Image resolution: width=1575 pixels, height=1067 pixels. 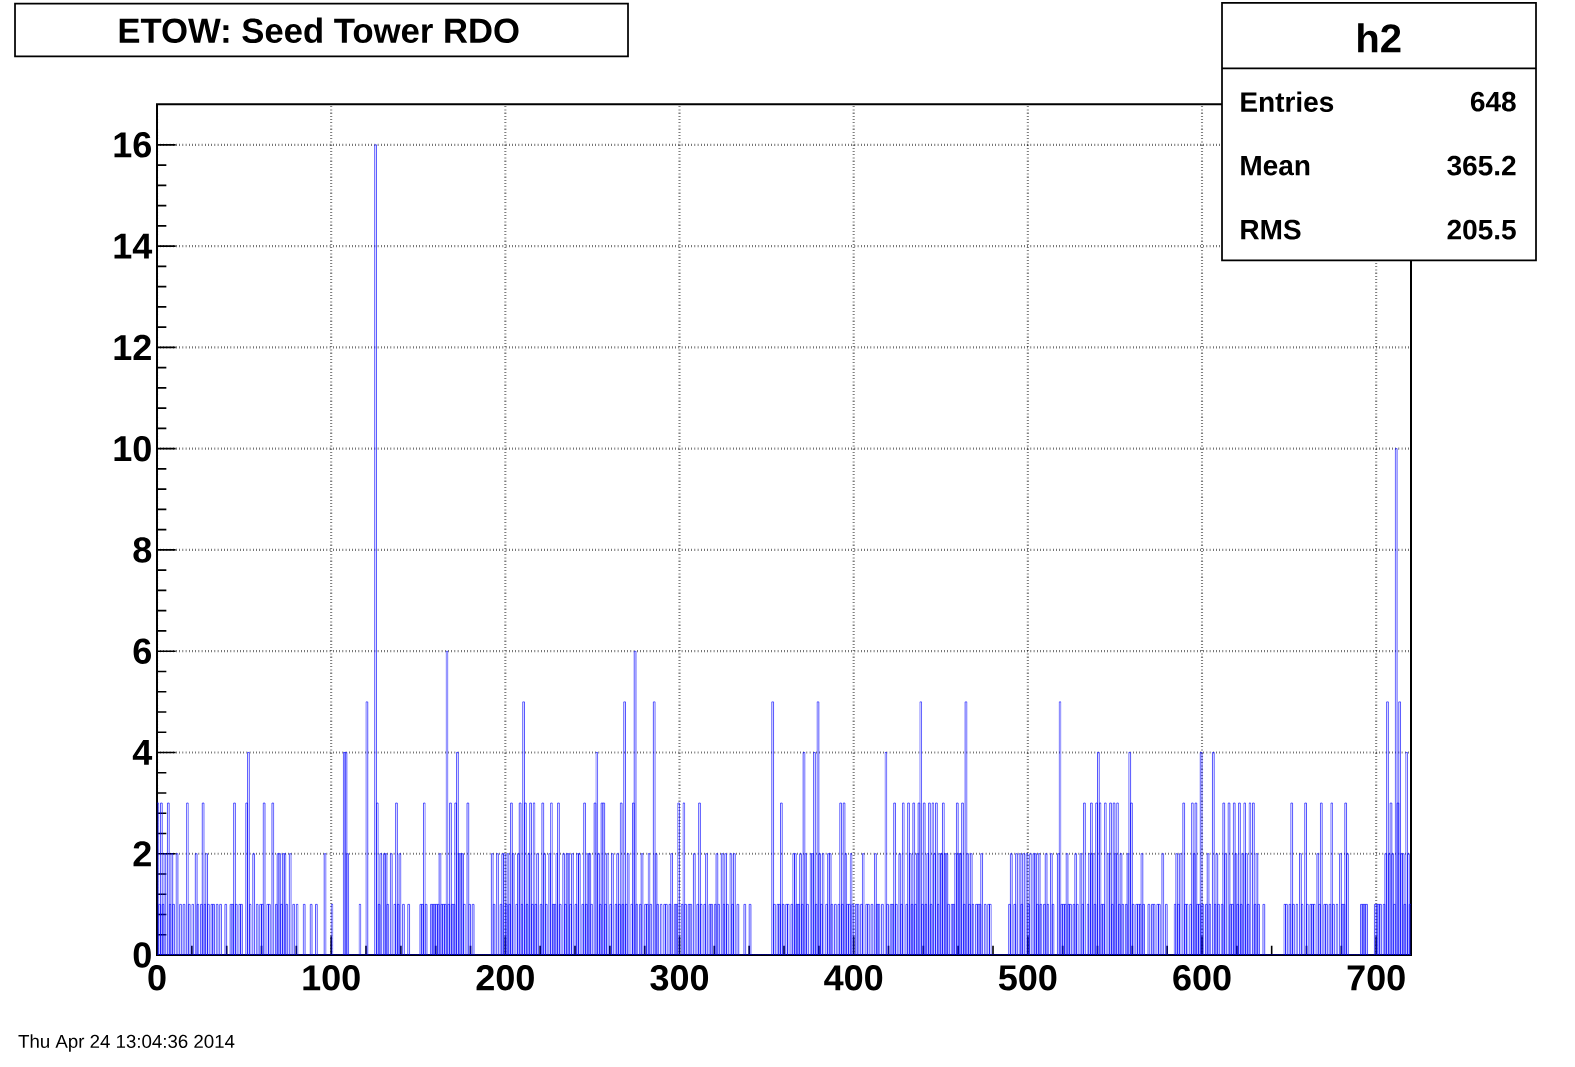 What do you see at coordinates (142, 752) in the screenshot?
I see `y-tick-label: 4` at bounding box center [142, 752].